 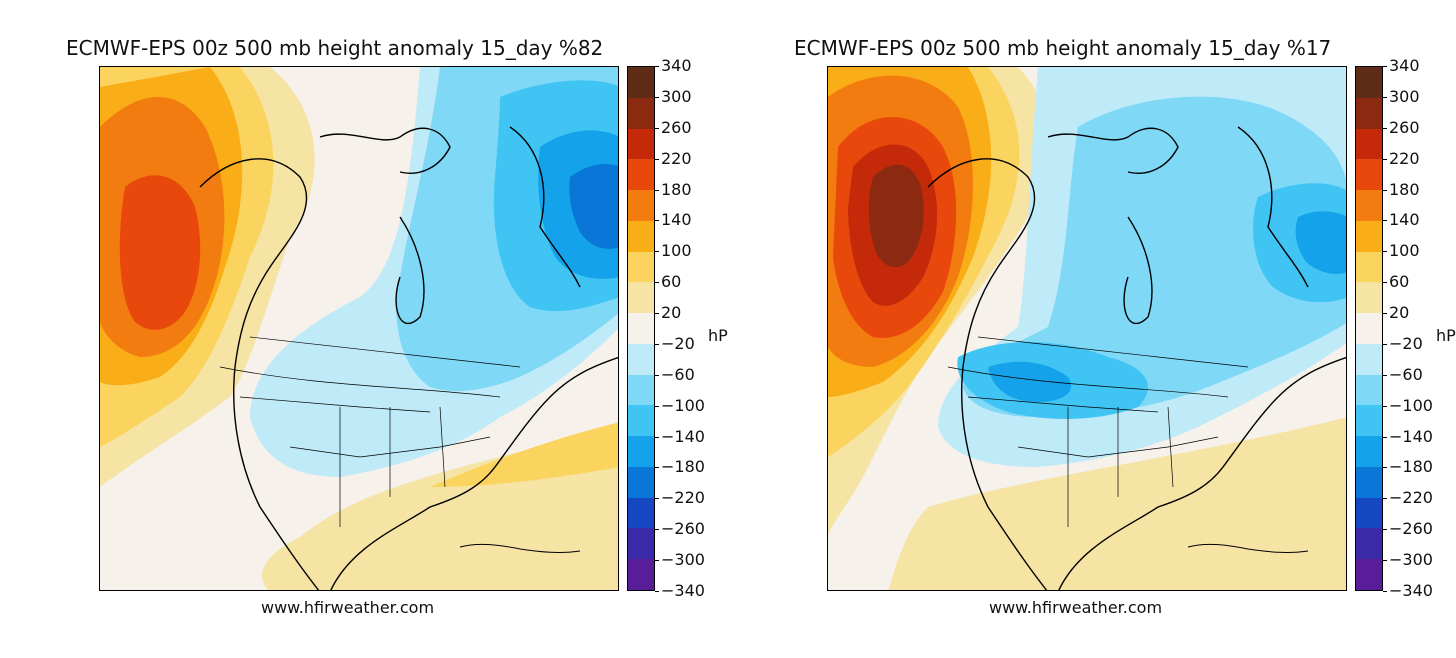 What do you see at coordinates (593, 206) in the screenshot?
I see `contour-neg180` at bounding box center [593, 206].